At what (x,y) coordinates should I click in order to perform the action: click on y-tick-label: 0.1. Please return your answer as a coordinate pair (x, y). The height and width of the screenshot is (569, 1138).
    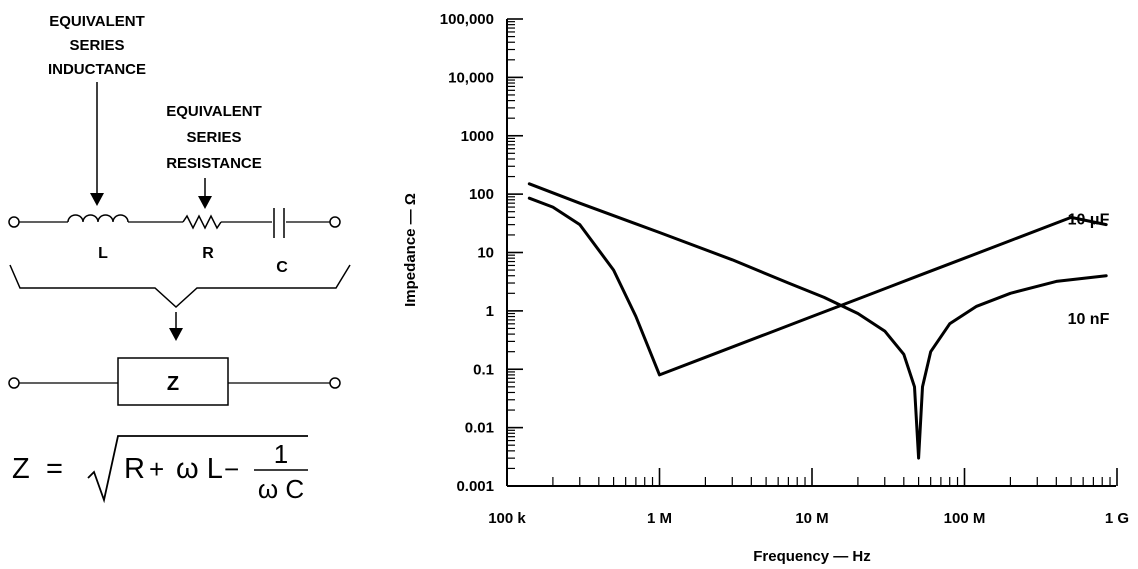
    Looking at the image, I should click on (483, 369).